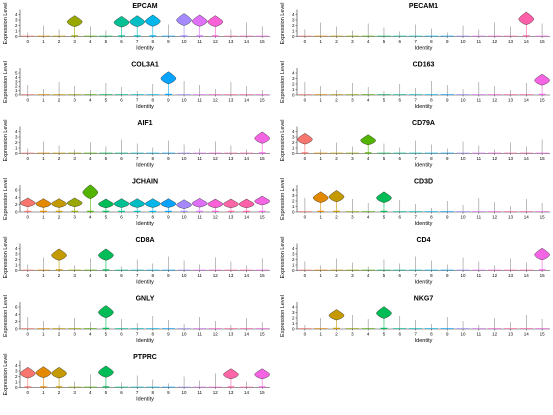 This screenshot has width=553, height=415. Describe the element at coordinates (144, 123) in the screenshot. I see `panel-title: AIF1` at that location.